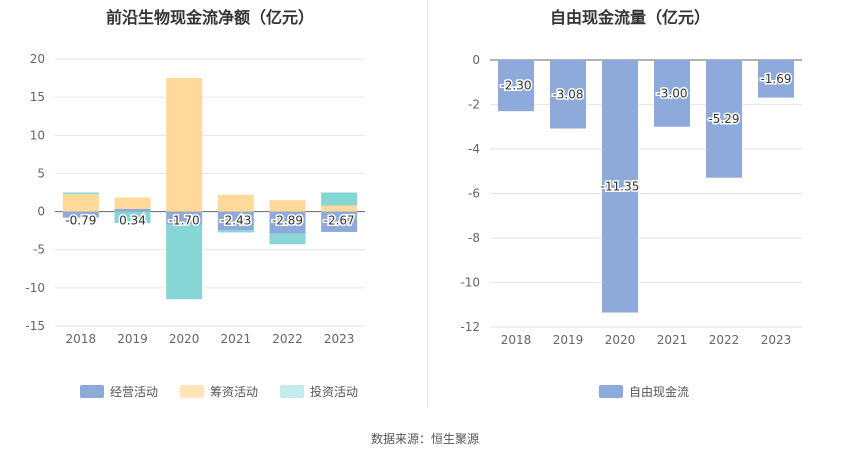 The height and width of the screenshot is (459, 850). I want to click on fcf-x-tick-label: 2021, so click(672, 340).